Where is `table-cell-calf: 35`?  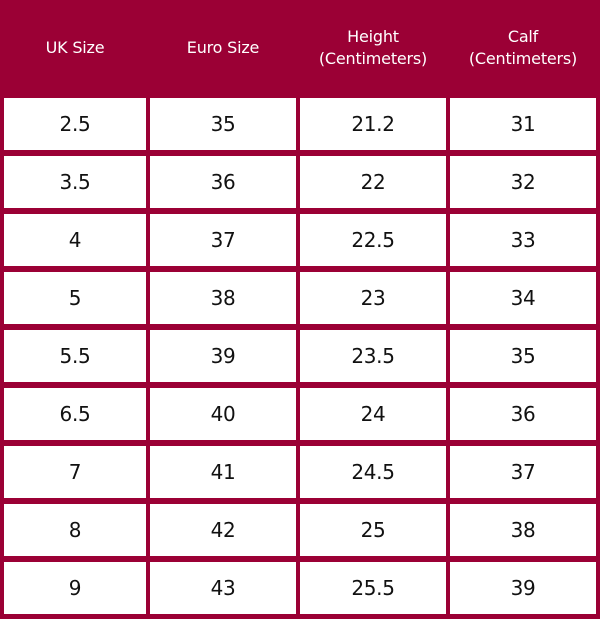 table-cell-calf: 35 is located at coordinates (523, 356).